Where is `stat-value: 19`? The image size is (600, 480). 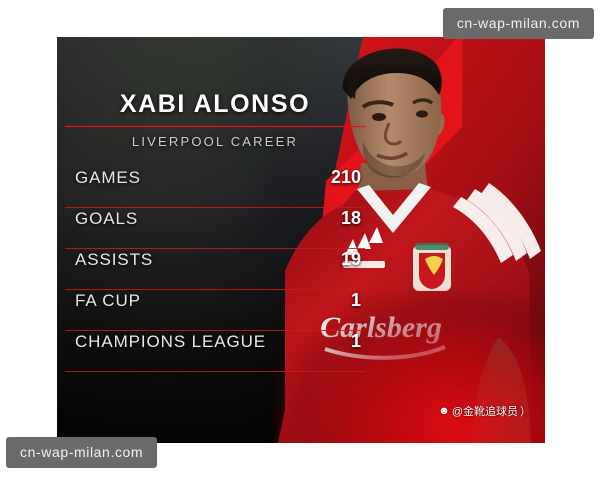 stat-value: 19 is located at coordinates (350, 259).